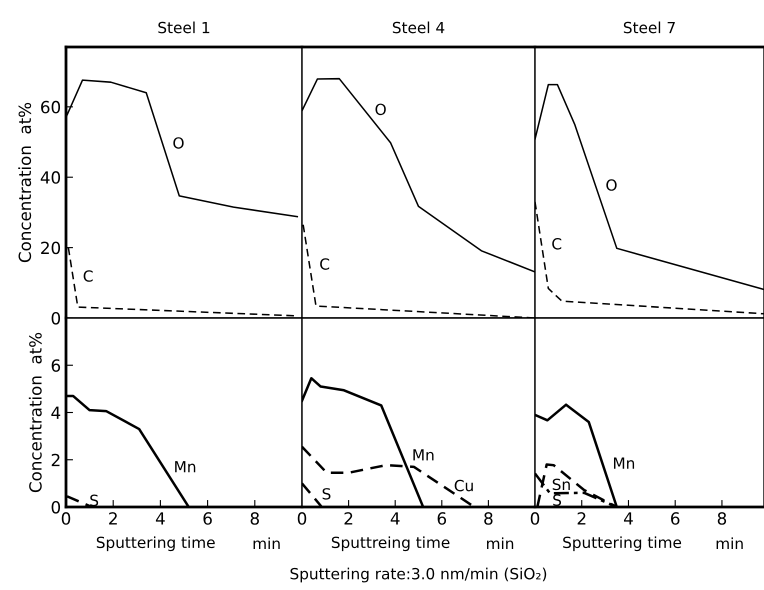 This screenshot has height=590, width=764. I want to click on chart-title: Steel 1, so click(184, 28).